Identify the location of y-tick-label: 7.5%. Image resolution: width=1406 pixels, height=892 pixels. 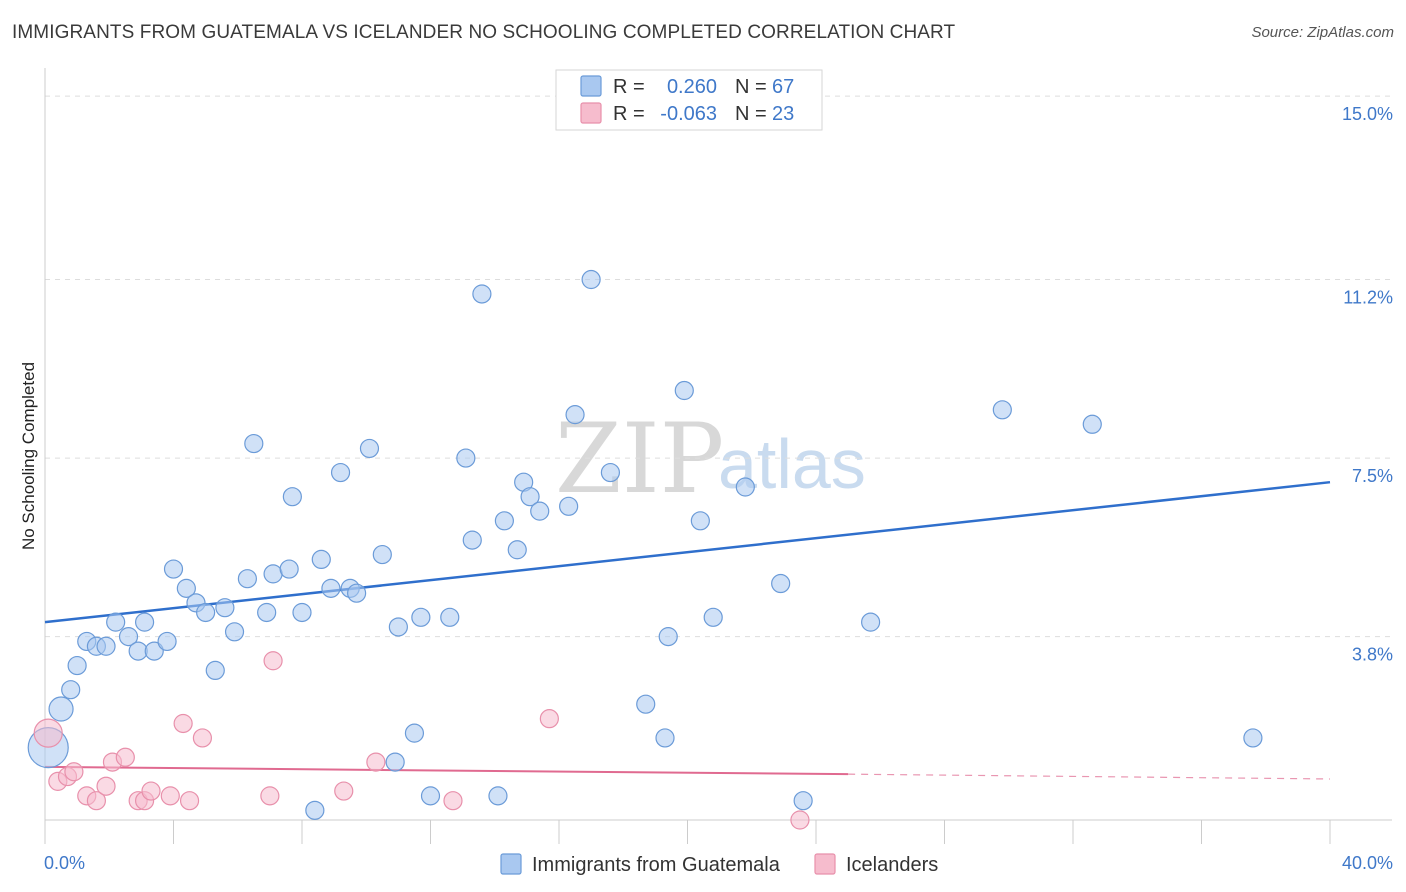
(1372, 476).